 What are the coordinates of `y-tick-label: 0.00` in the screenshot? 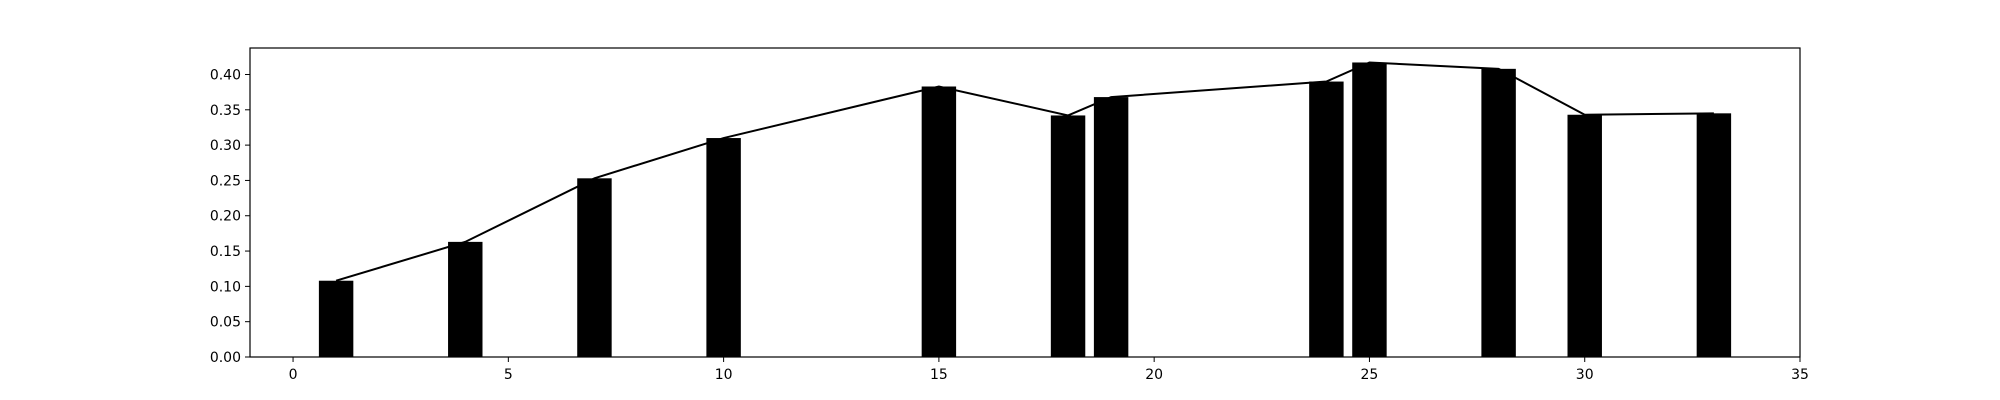 It's located at (225, 358).